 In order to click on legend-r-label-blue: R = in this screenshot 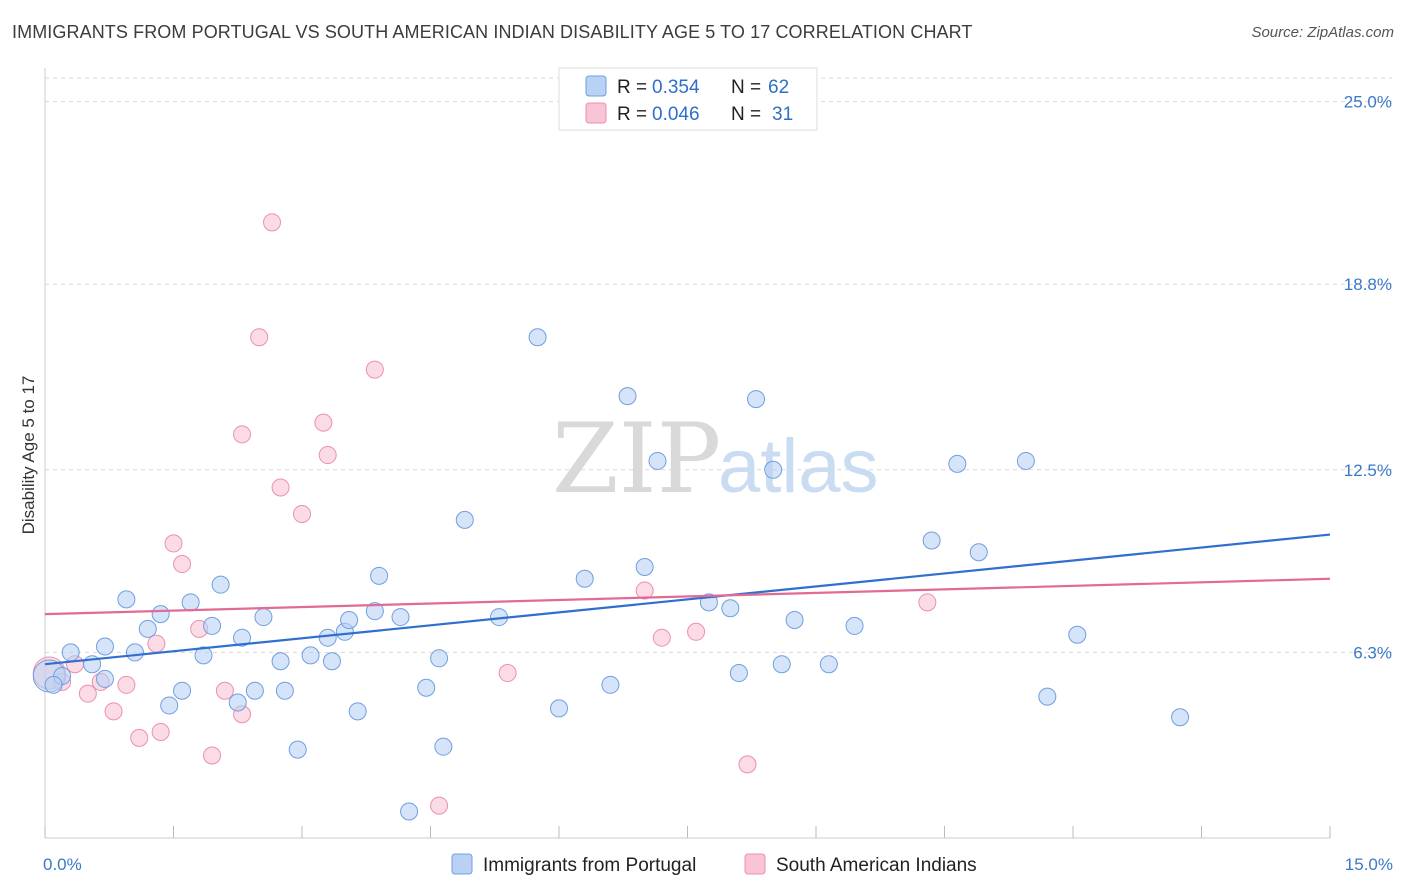, I will do `click(632, 87)`.